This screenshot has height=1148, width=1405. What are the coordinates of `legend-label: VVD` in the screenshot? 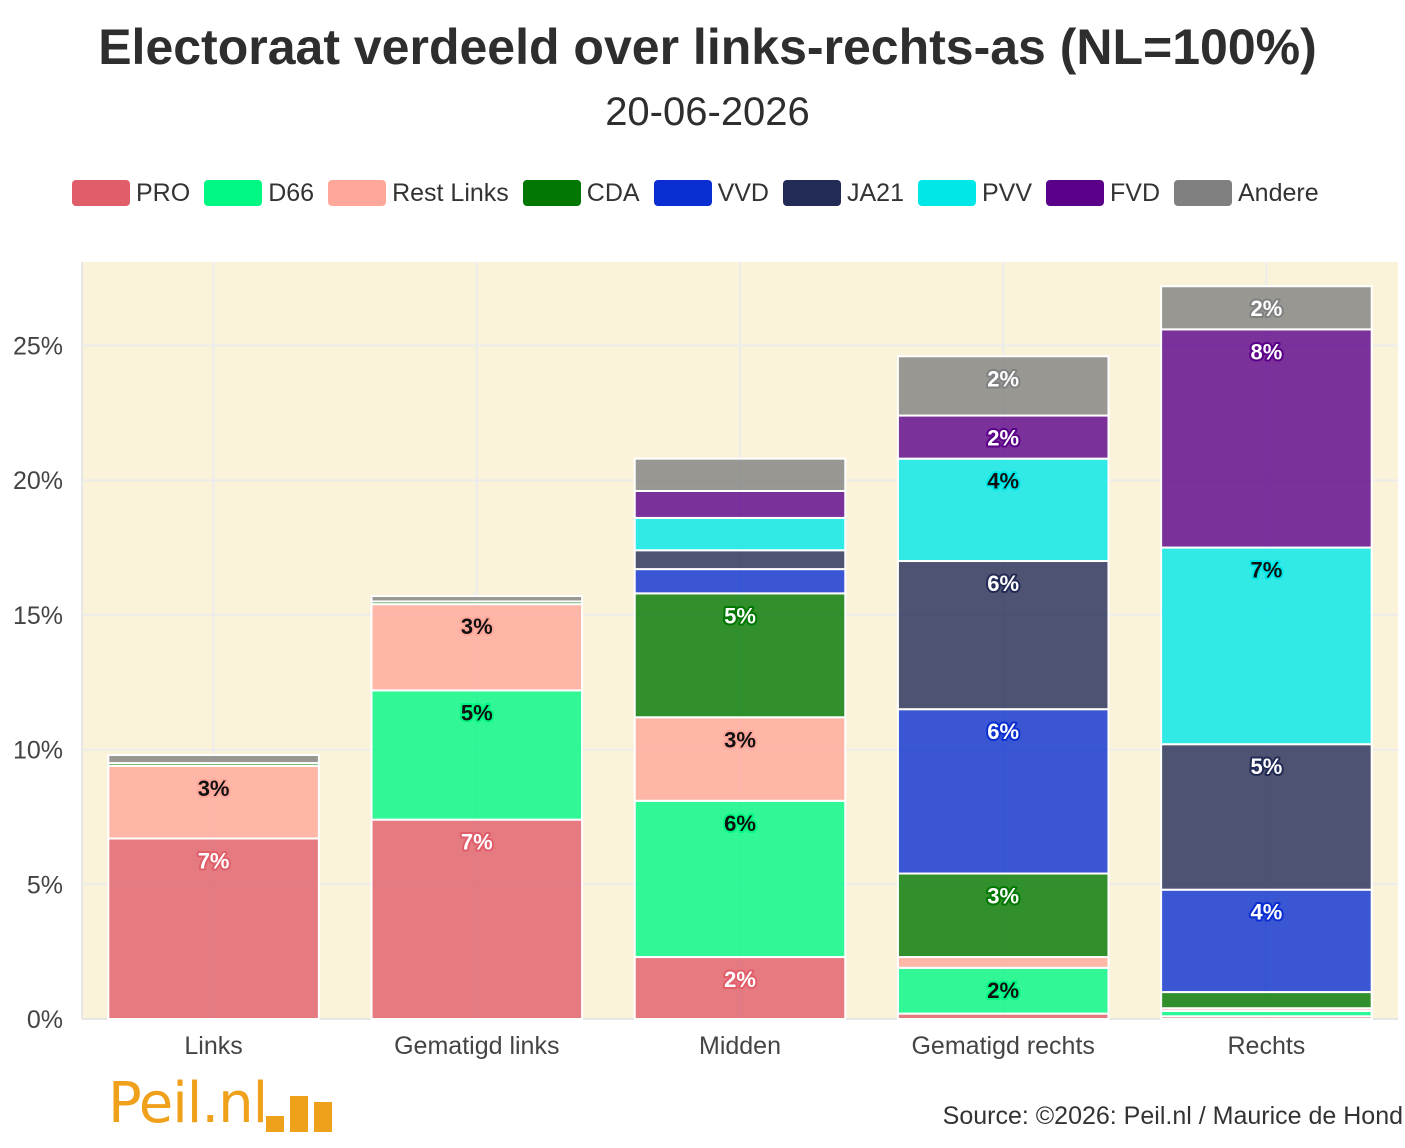 It's located at (743, 192).